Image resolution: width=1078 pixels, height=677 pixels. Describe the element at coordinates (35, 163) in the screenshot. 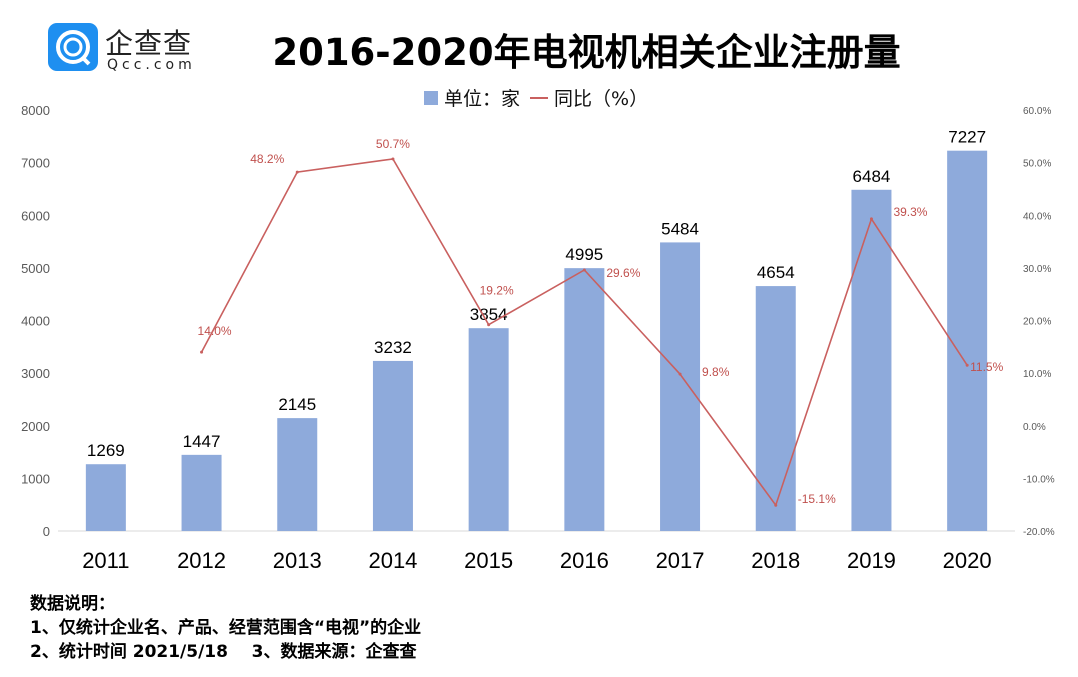

I see `left-axis-tick: 7000` at that location.